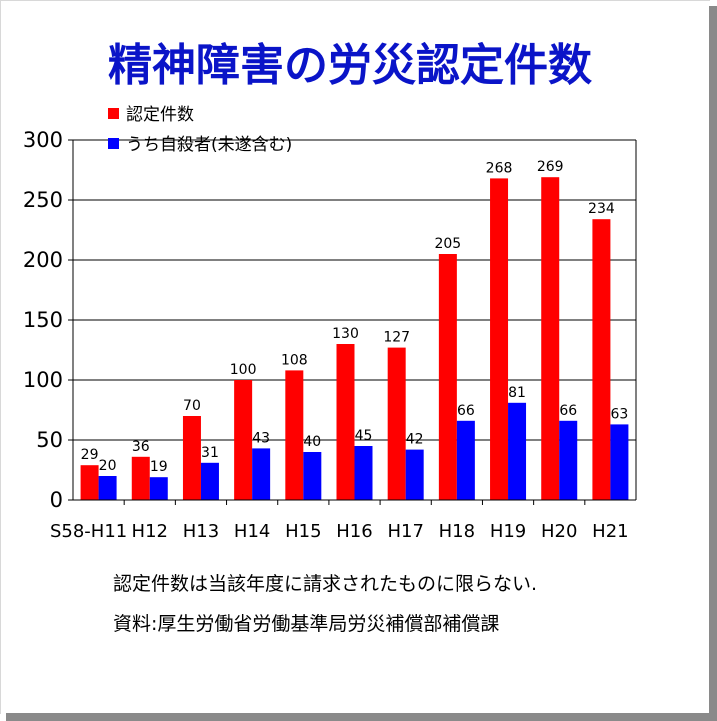 The image size is (717, 721). What do you see at coordinates (243, 370) in the screenshot?
I see `value-label-recognized: 100` at bounding box center [243, 370].